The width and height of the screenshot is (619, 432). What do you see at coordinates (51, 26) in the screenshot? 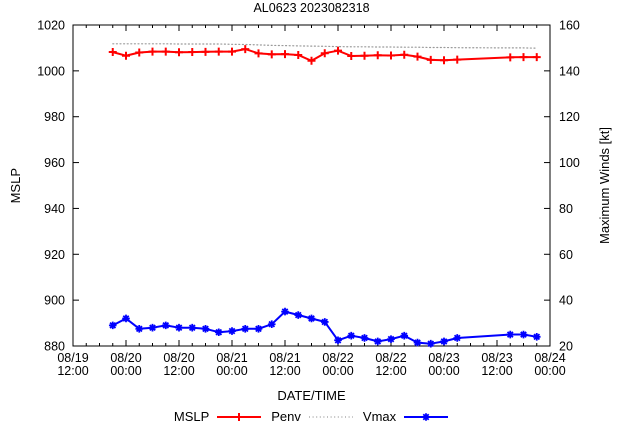
I see `y-left-tick-label: 1020` at bounding box center [51, 26].